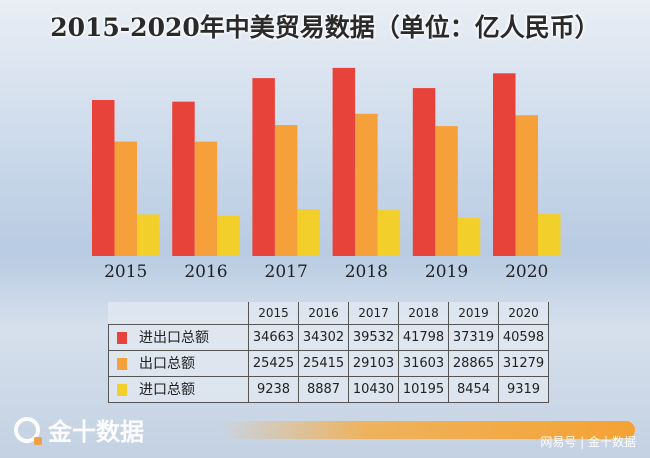 This screenshot has width=650, height=458. I want to click on x-tick-label: 2019, so click(446, 272).